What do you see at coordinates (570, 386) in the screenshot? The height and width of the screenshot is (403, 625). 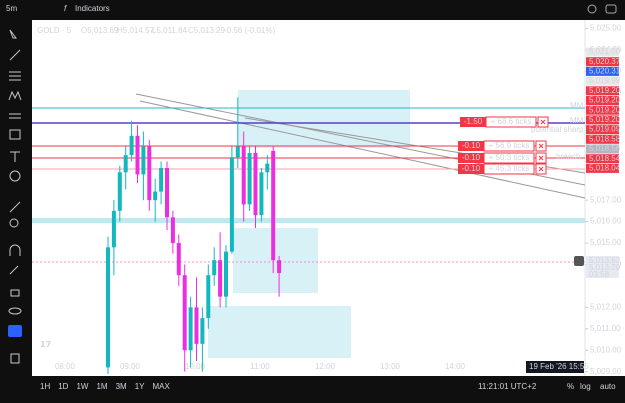 I see `percent-toggle: %` at bounding box center [570, 386].